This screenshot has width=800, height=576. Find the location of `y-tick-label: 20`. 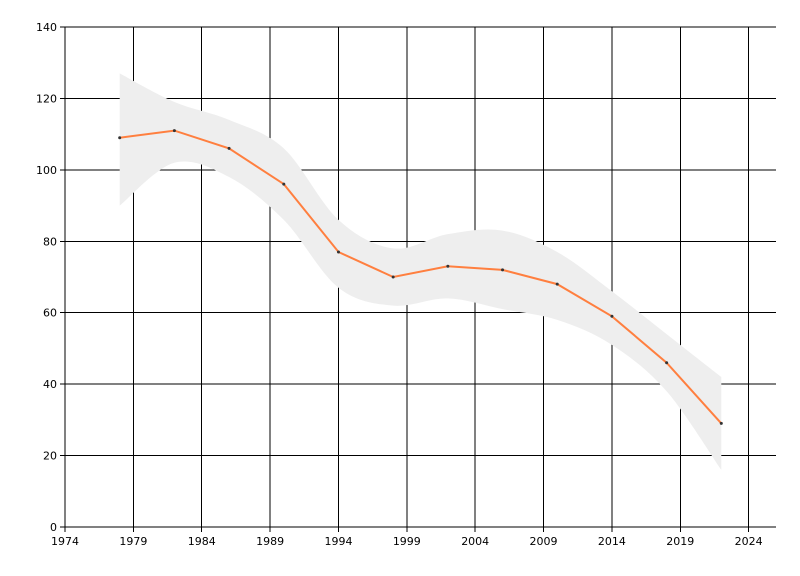

y-tick-label: 20 is located at coordinates (50, 456).